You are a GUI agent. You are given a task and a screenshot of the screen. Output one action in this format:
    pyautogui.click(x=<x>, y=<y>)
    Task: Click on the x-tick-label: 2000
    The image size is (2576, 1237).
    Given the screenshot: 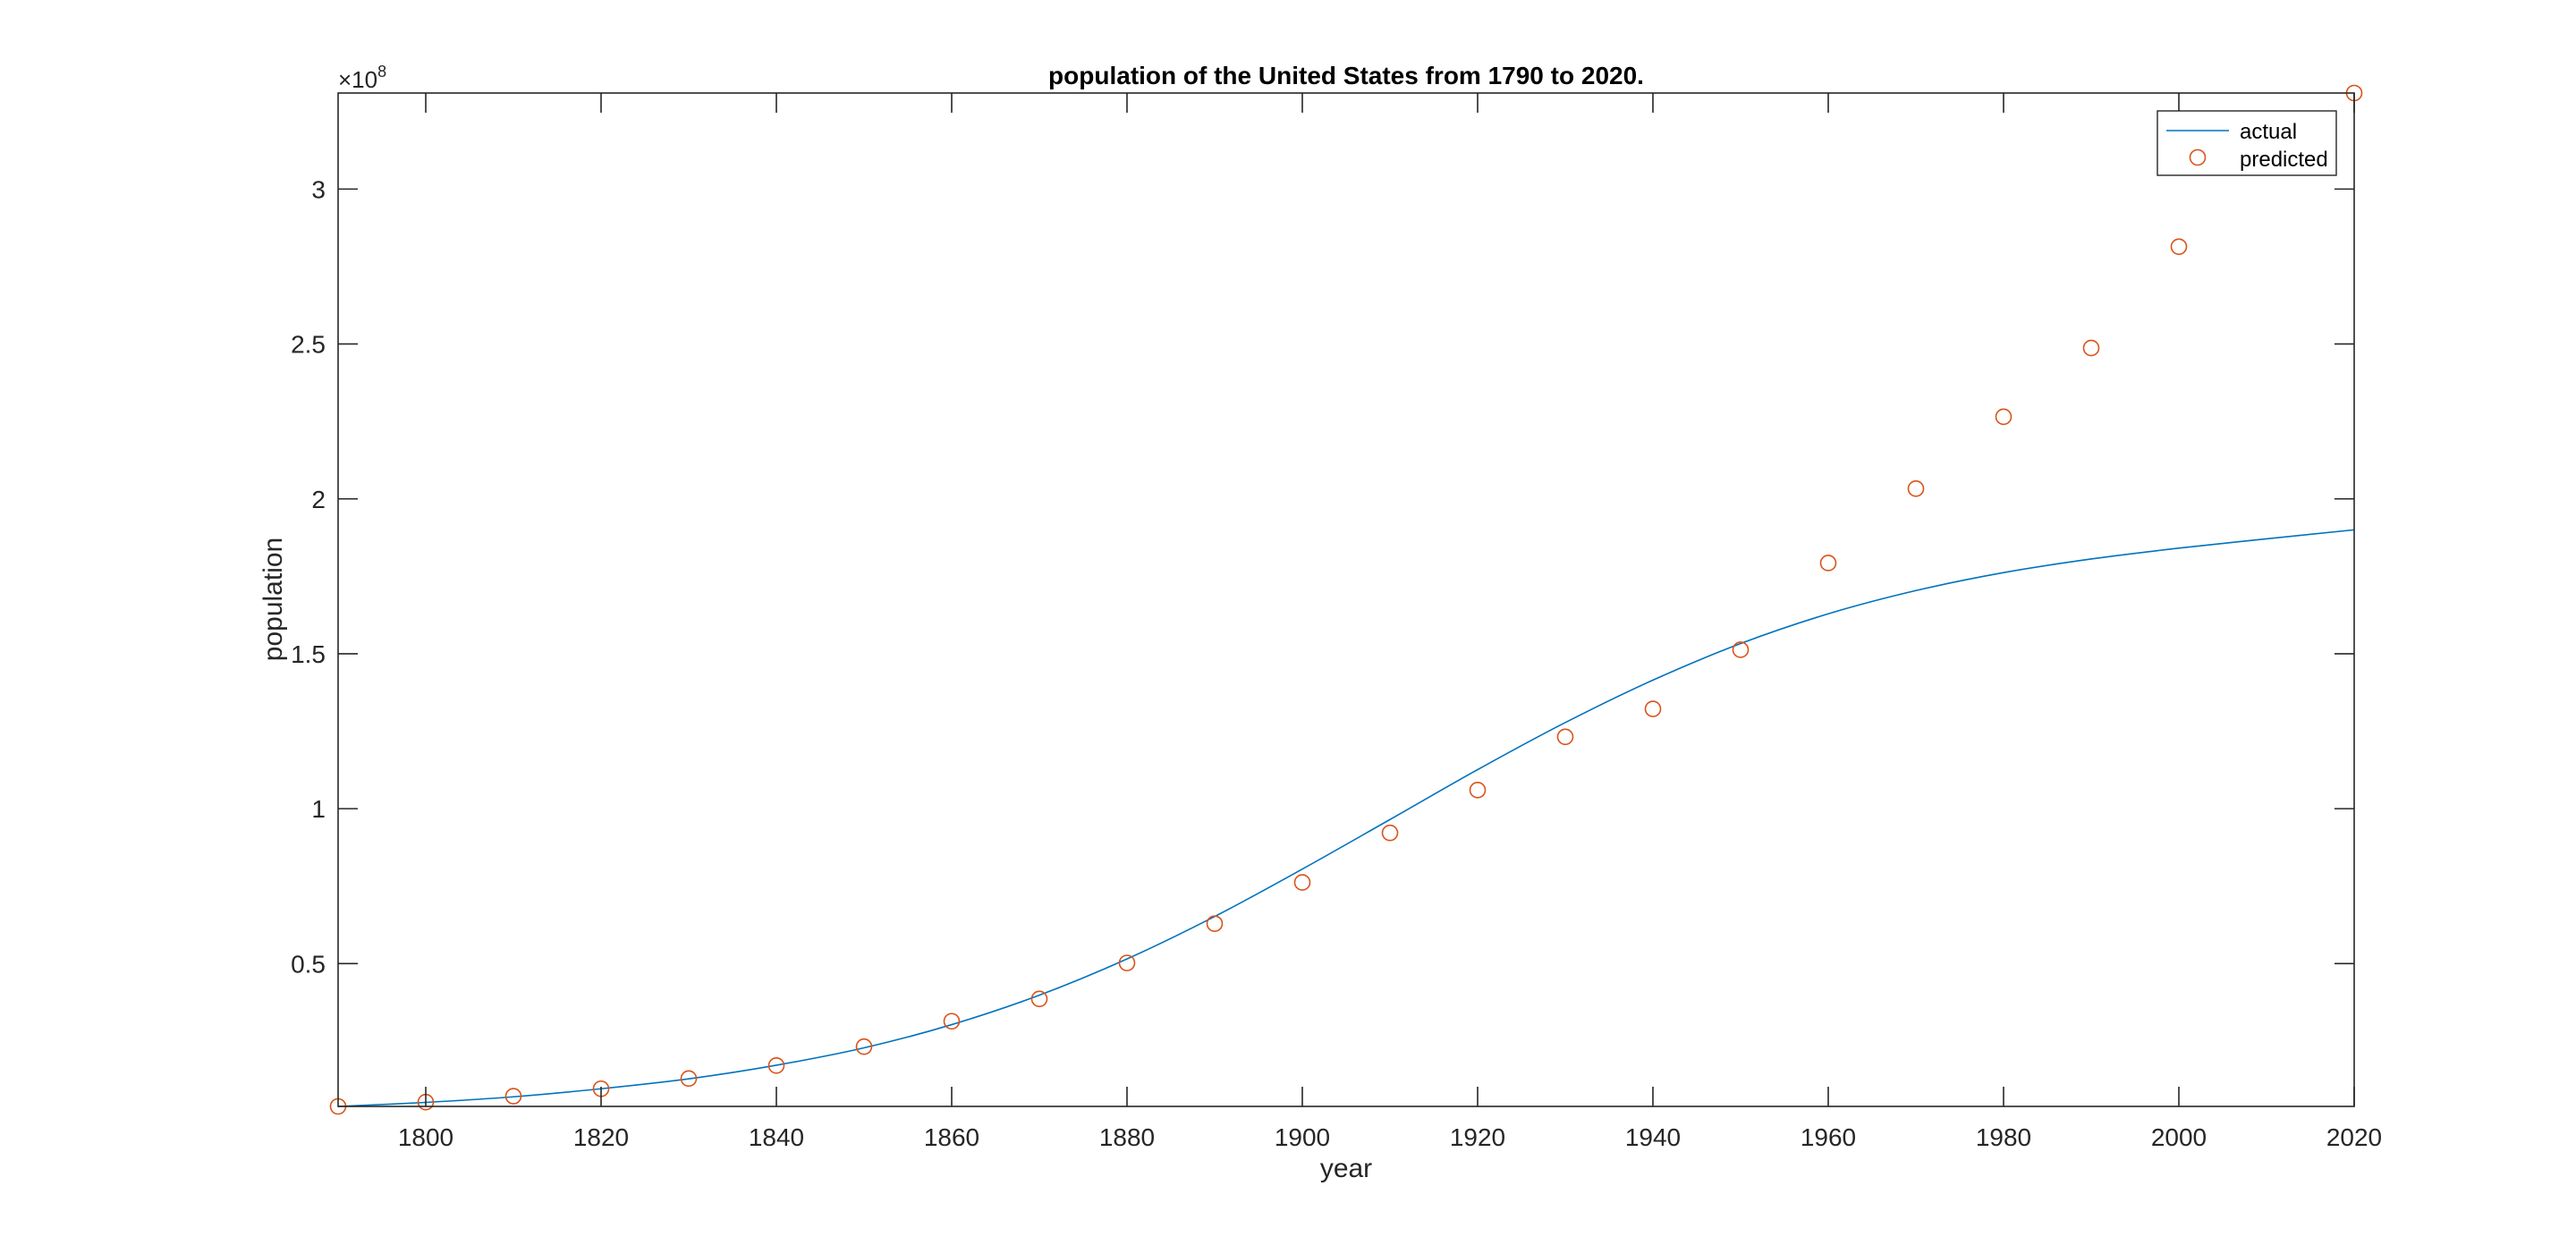 What is the action you would take?
    pyautogui.click(x=2179, y=1137)
    